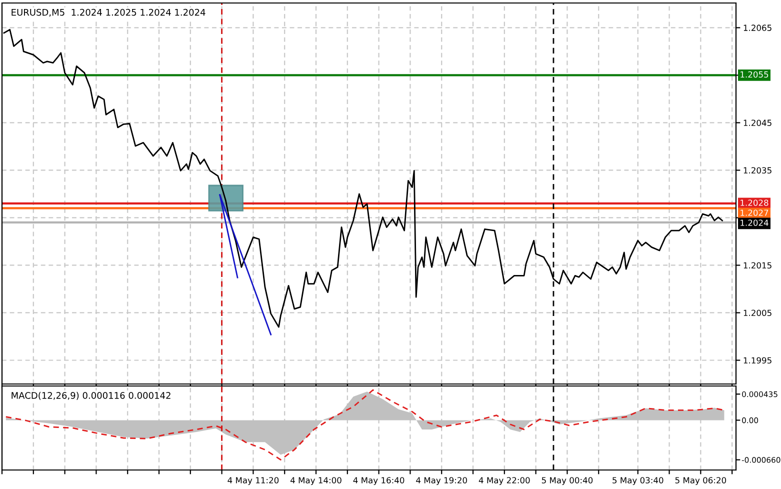  Describe the element at coordinates (91, 396) in the screenshot. I see `text: MACD(12,26,9) 0.000116 0.000142` at that location.